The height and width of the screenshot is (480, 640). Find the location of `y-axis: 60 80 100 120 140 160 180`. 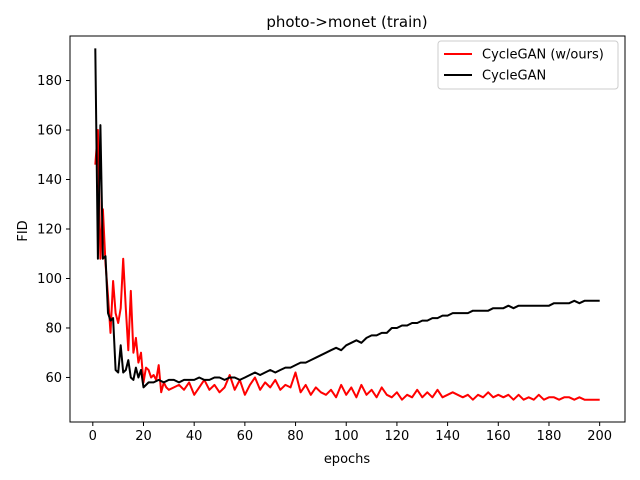

y-axis: 60 80 100 120 140 160 180 is located at coordinates (53, 230).